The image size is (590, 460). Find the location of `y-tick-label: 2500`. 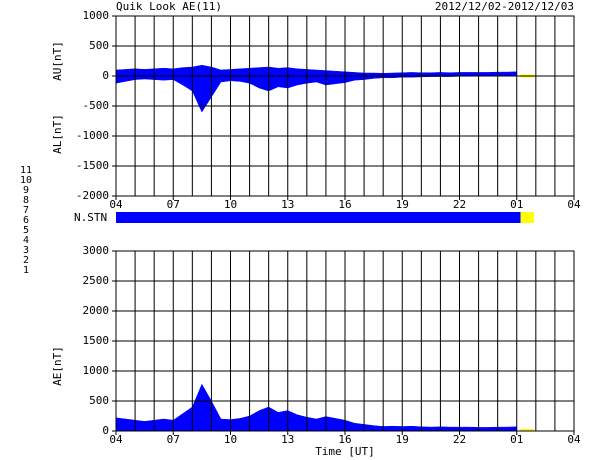

y-tick-label: 2500 is located at coordinates (96, 280).